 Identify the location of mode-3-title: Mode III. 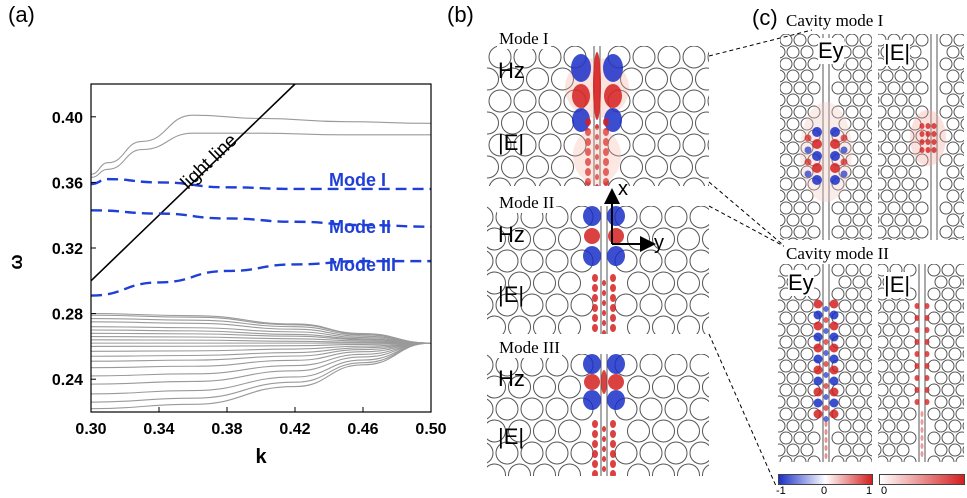
(529, 348).